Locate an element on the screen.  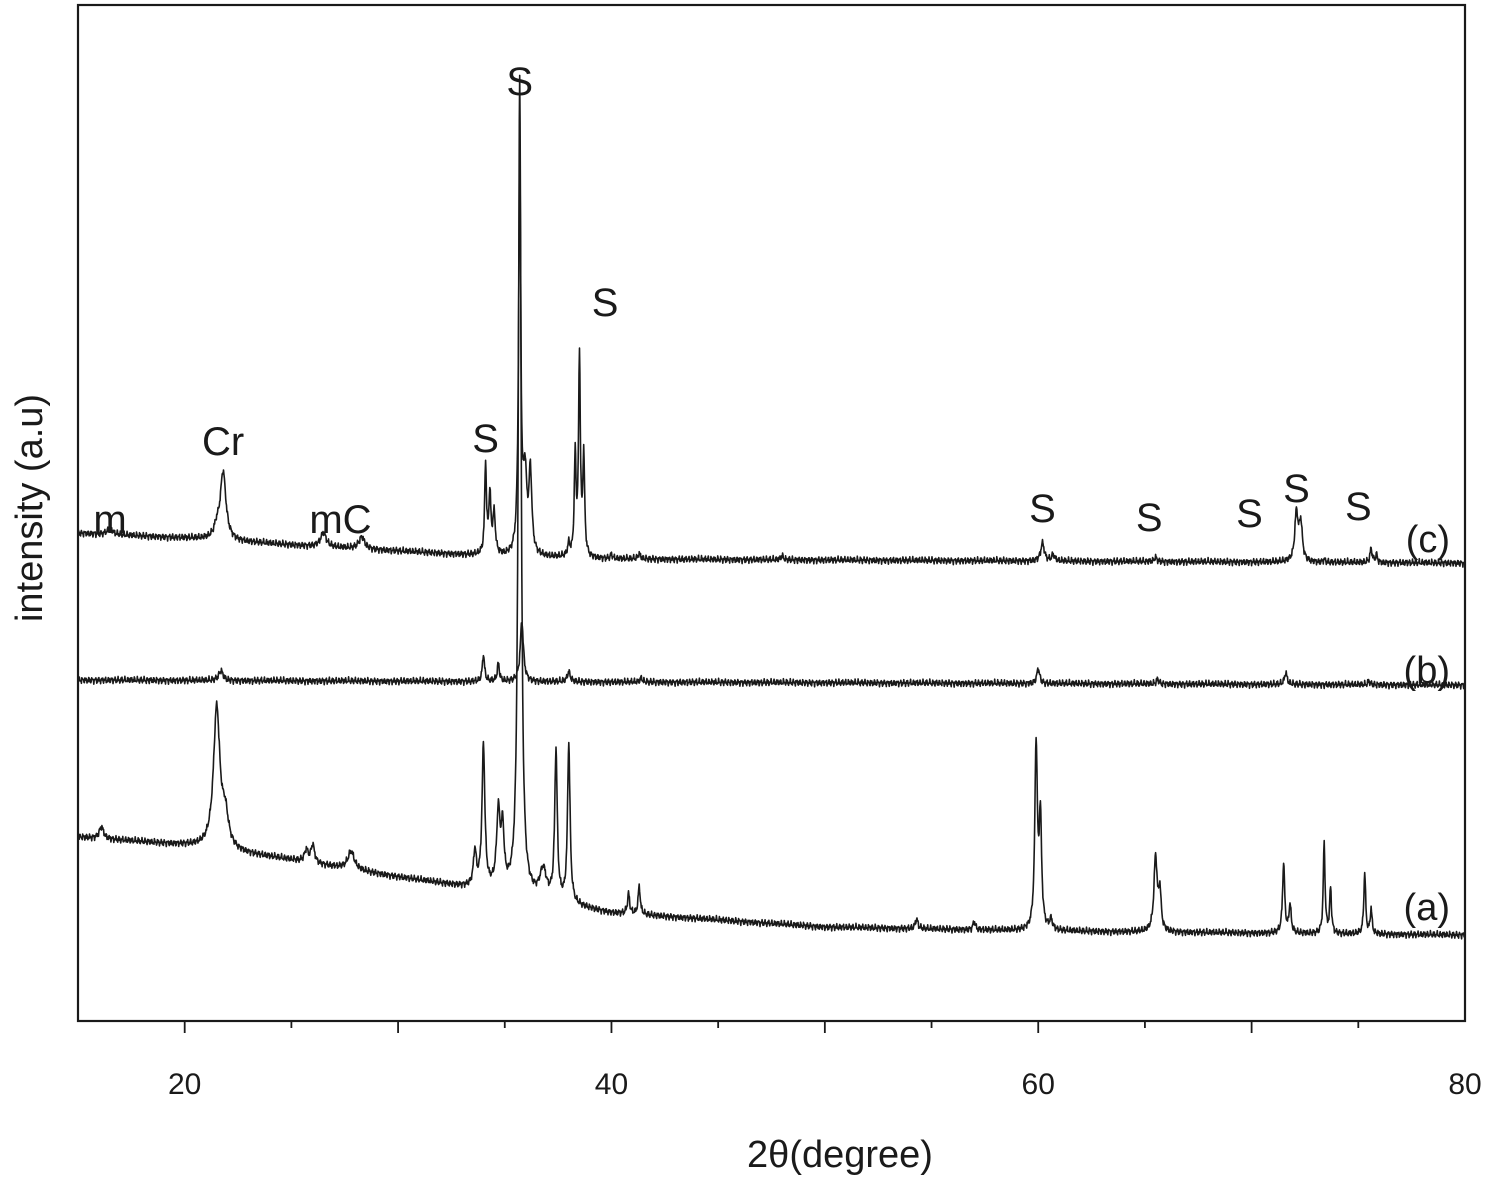
x-axis-ticks: 20 40 60 80 is located at coordinates (825, 1061).